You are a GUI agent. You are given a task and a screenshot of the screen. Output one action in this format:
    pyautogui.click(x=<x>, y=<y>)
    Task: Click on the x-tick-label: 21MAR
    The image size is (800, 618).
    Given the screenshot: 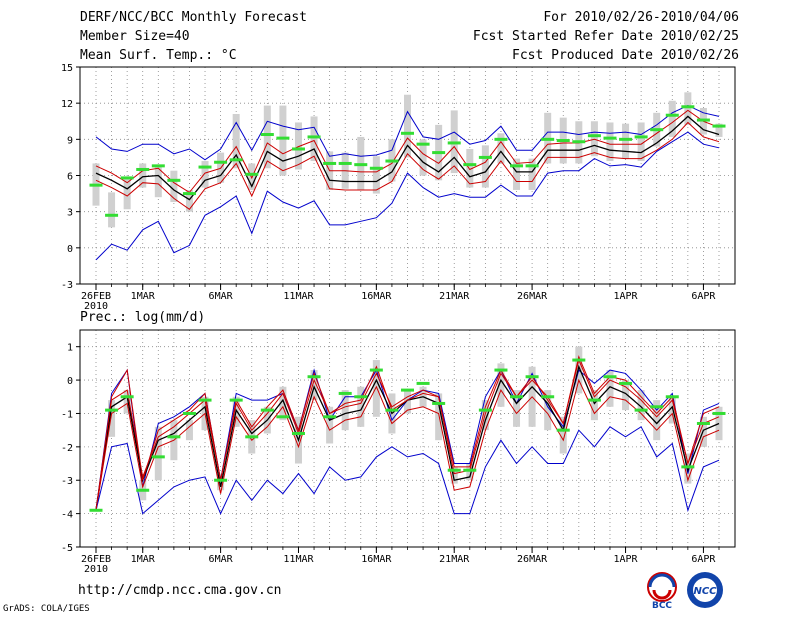 What is the action you would take?
    pyautogui.click(x=454, y=559)
    